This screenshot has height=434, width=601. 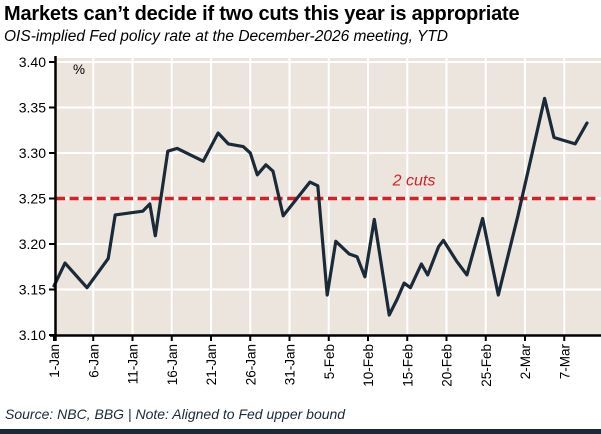 I want to click on x-tick-label: 2-Mar, so click(x=525, y=362).